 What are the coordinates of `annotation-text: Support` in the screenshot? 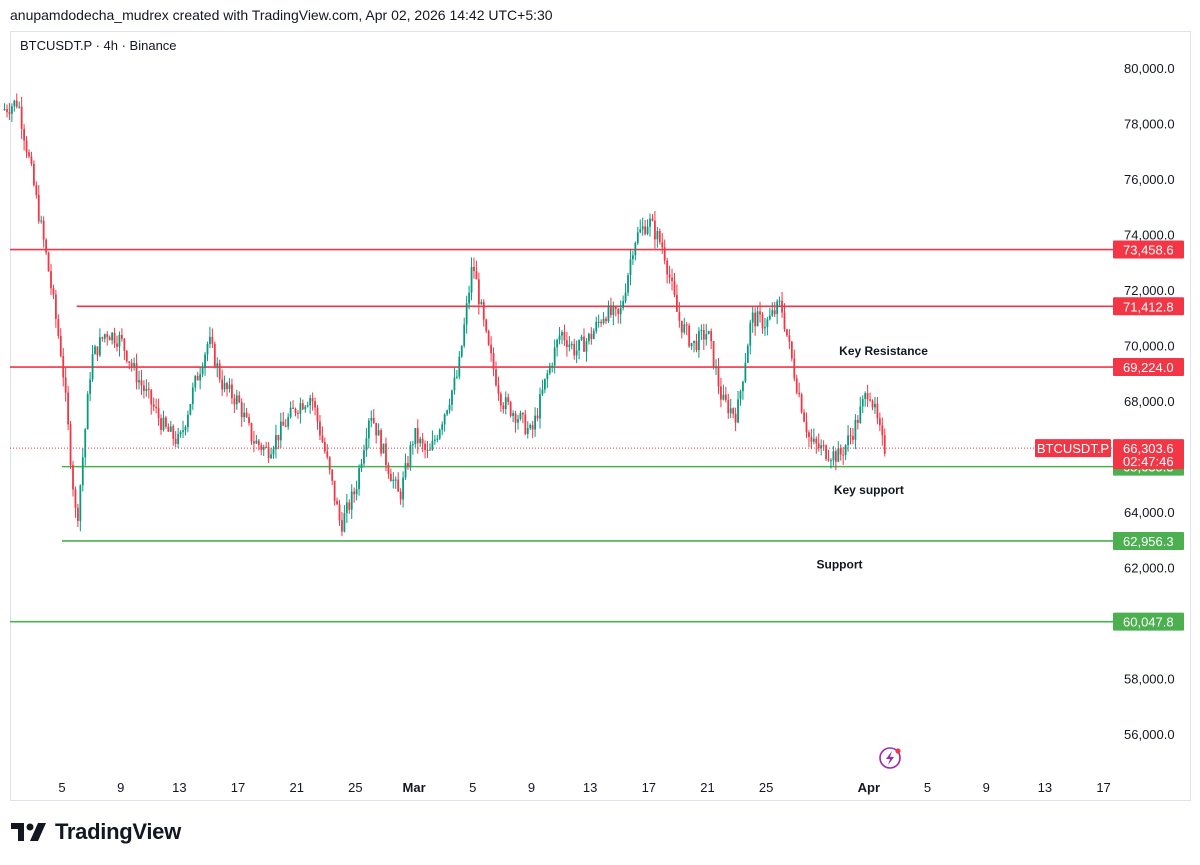 It's located at (840, 565).